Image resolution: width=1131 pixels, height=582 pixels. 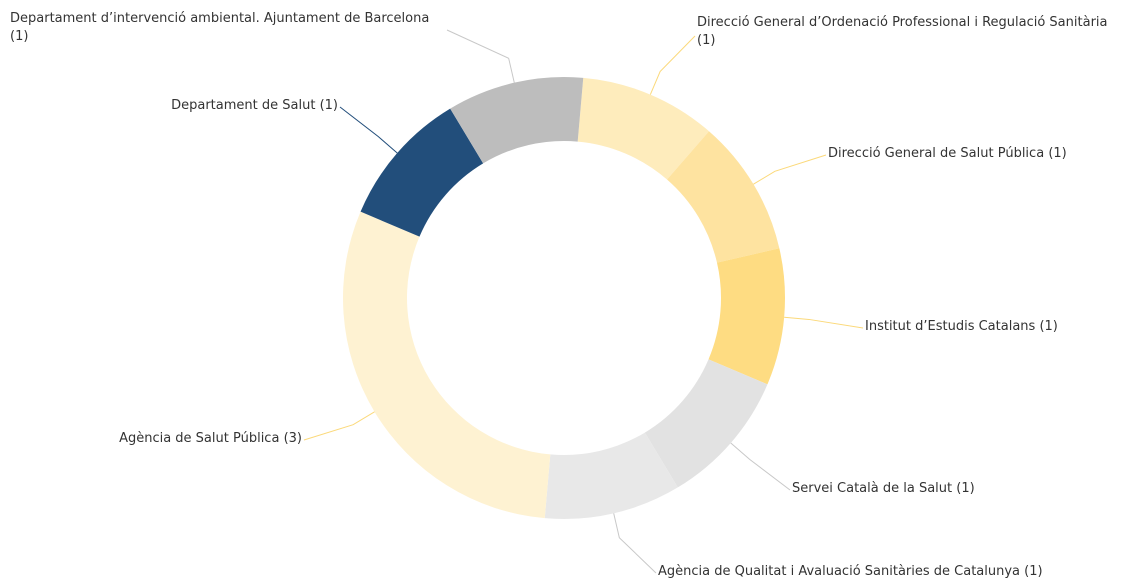 I want to click on label-name: Departament de Salut, so click(x=243, y=105).